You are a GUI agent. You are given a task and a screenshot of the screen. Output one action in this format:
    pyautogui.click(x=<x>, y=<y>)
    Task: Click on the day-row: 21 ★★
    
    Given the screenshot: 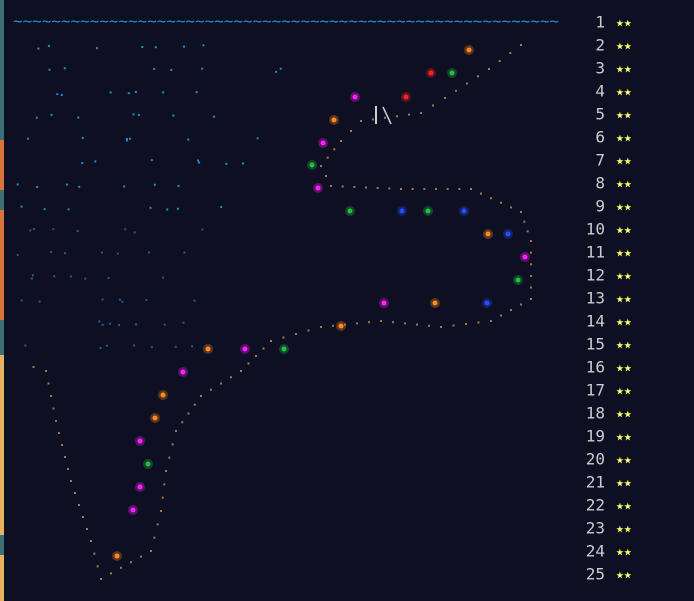 What is the action you would take?
    pyautogui.click(x=609, y=482)
    